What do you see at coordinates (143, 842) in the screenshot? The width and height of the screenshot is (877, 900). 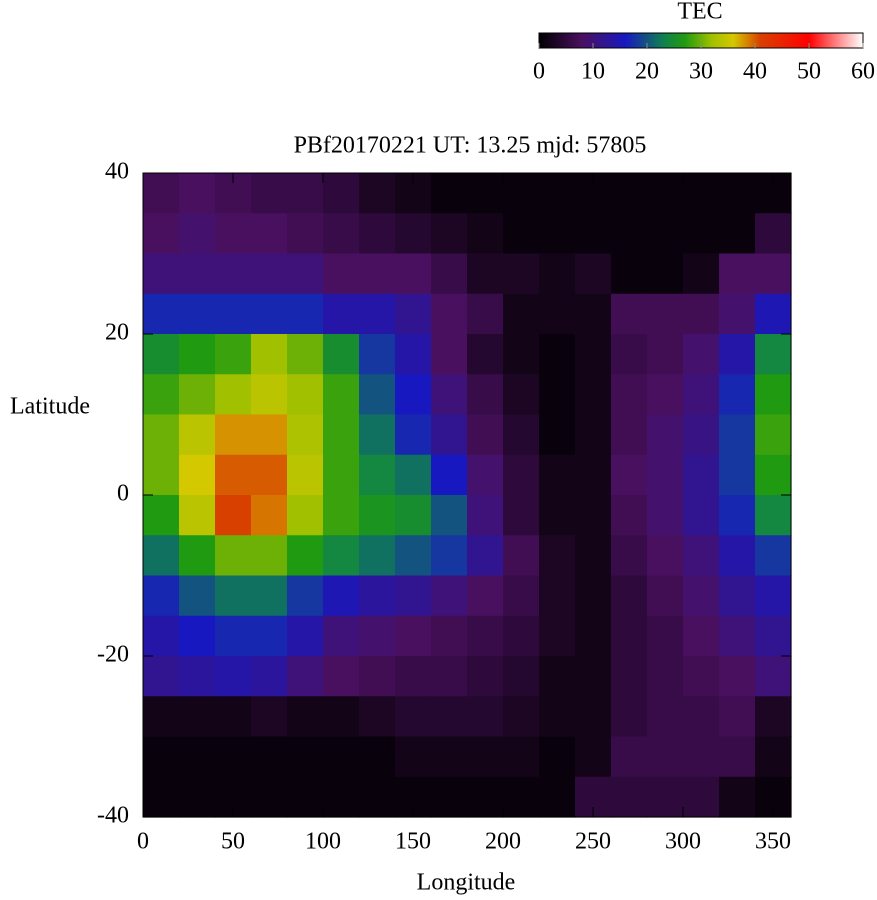 I see `x-tick-label: 0` at bounding box center [143, 842].